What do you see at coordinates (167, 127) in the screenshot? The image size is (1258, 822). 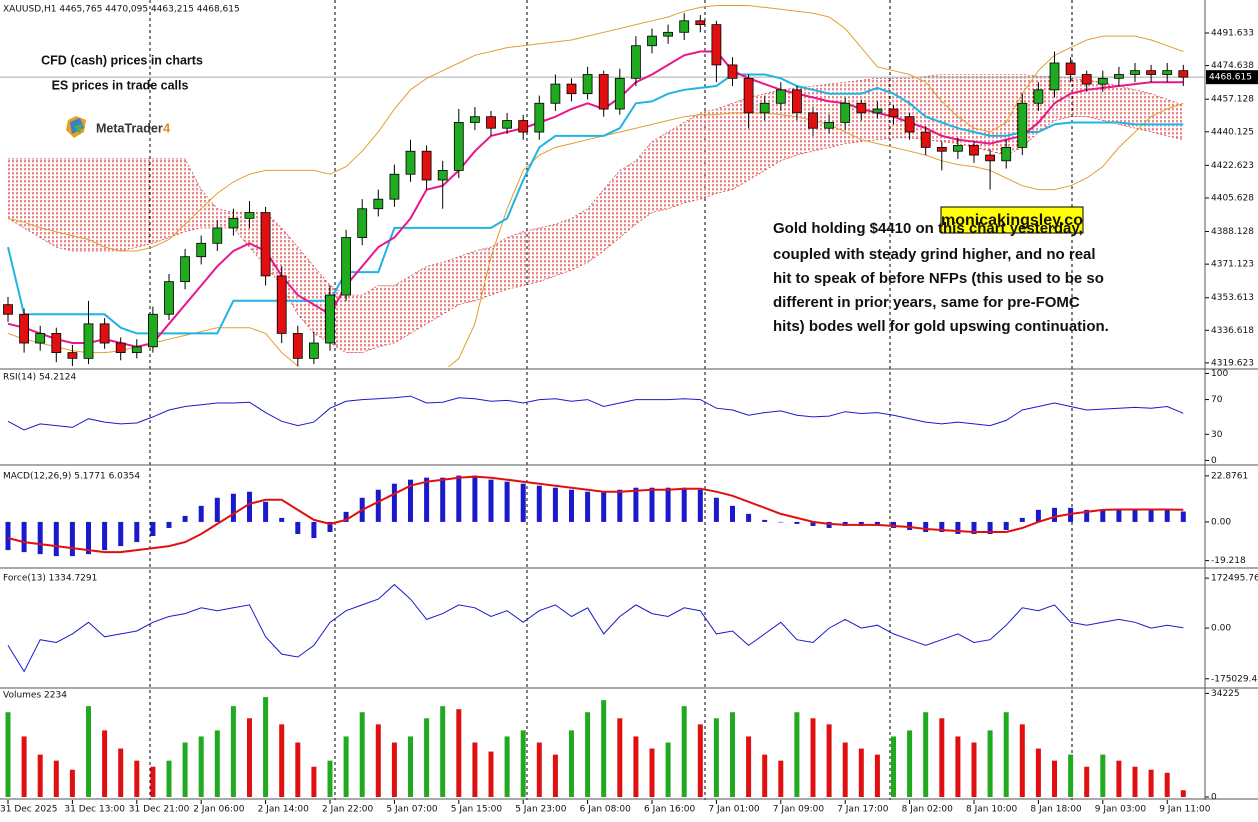 I see `logo-version: 4` at bounding box center [167, 127].